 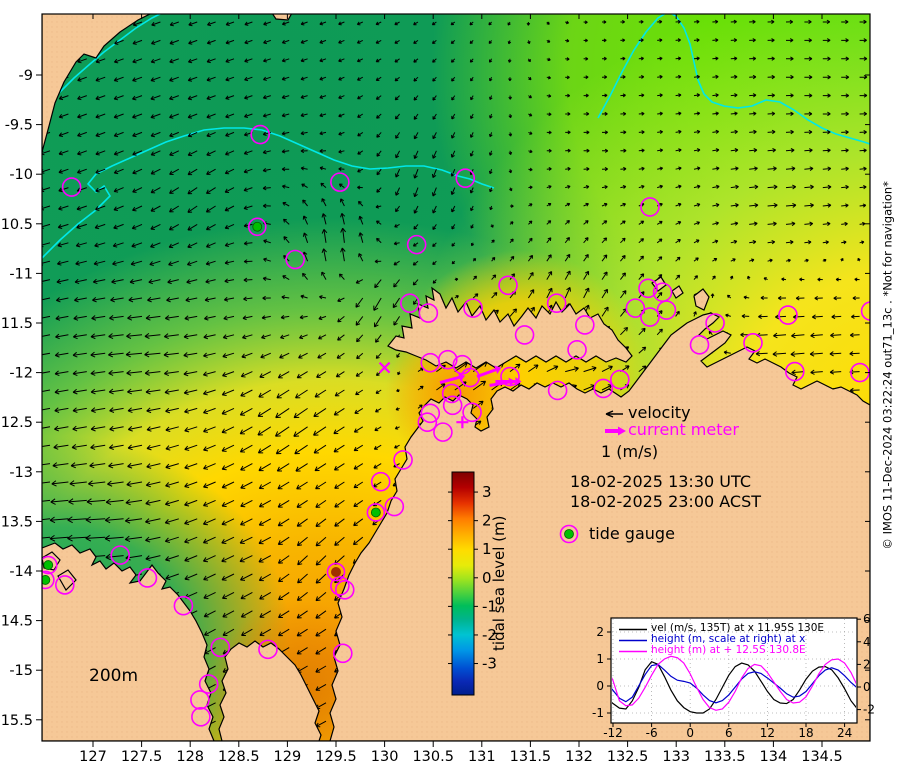 I want to click on svg-text: -14, so click(x=21, y=572).